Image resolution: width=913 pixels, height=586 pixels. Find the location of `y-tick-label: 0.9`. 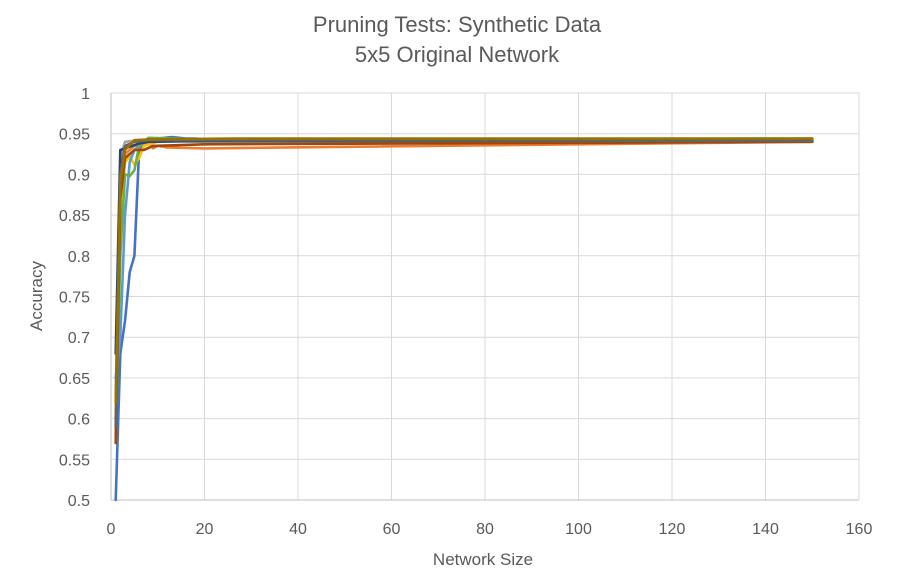

y-tick-label: 0.9 is located at coordinates (79, 175).